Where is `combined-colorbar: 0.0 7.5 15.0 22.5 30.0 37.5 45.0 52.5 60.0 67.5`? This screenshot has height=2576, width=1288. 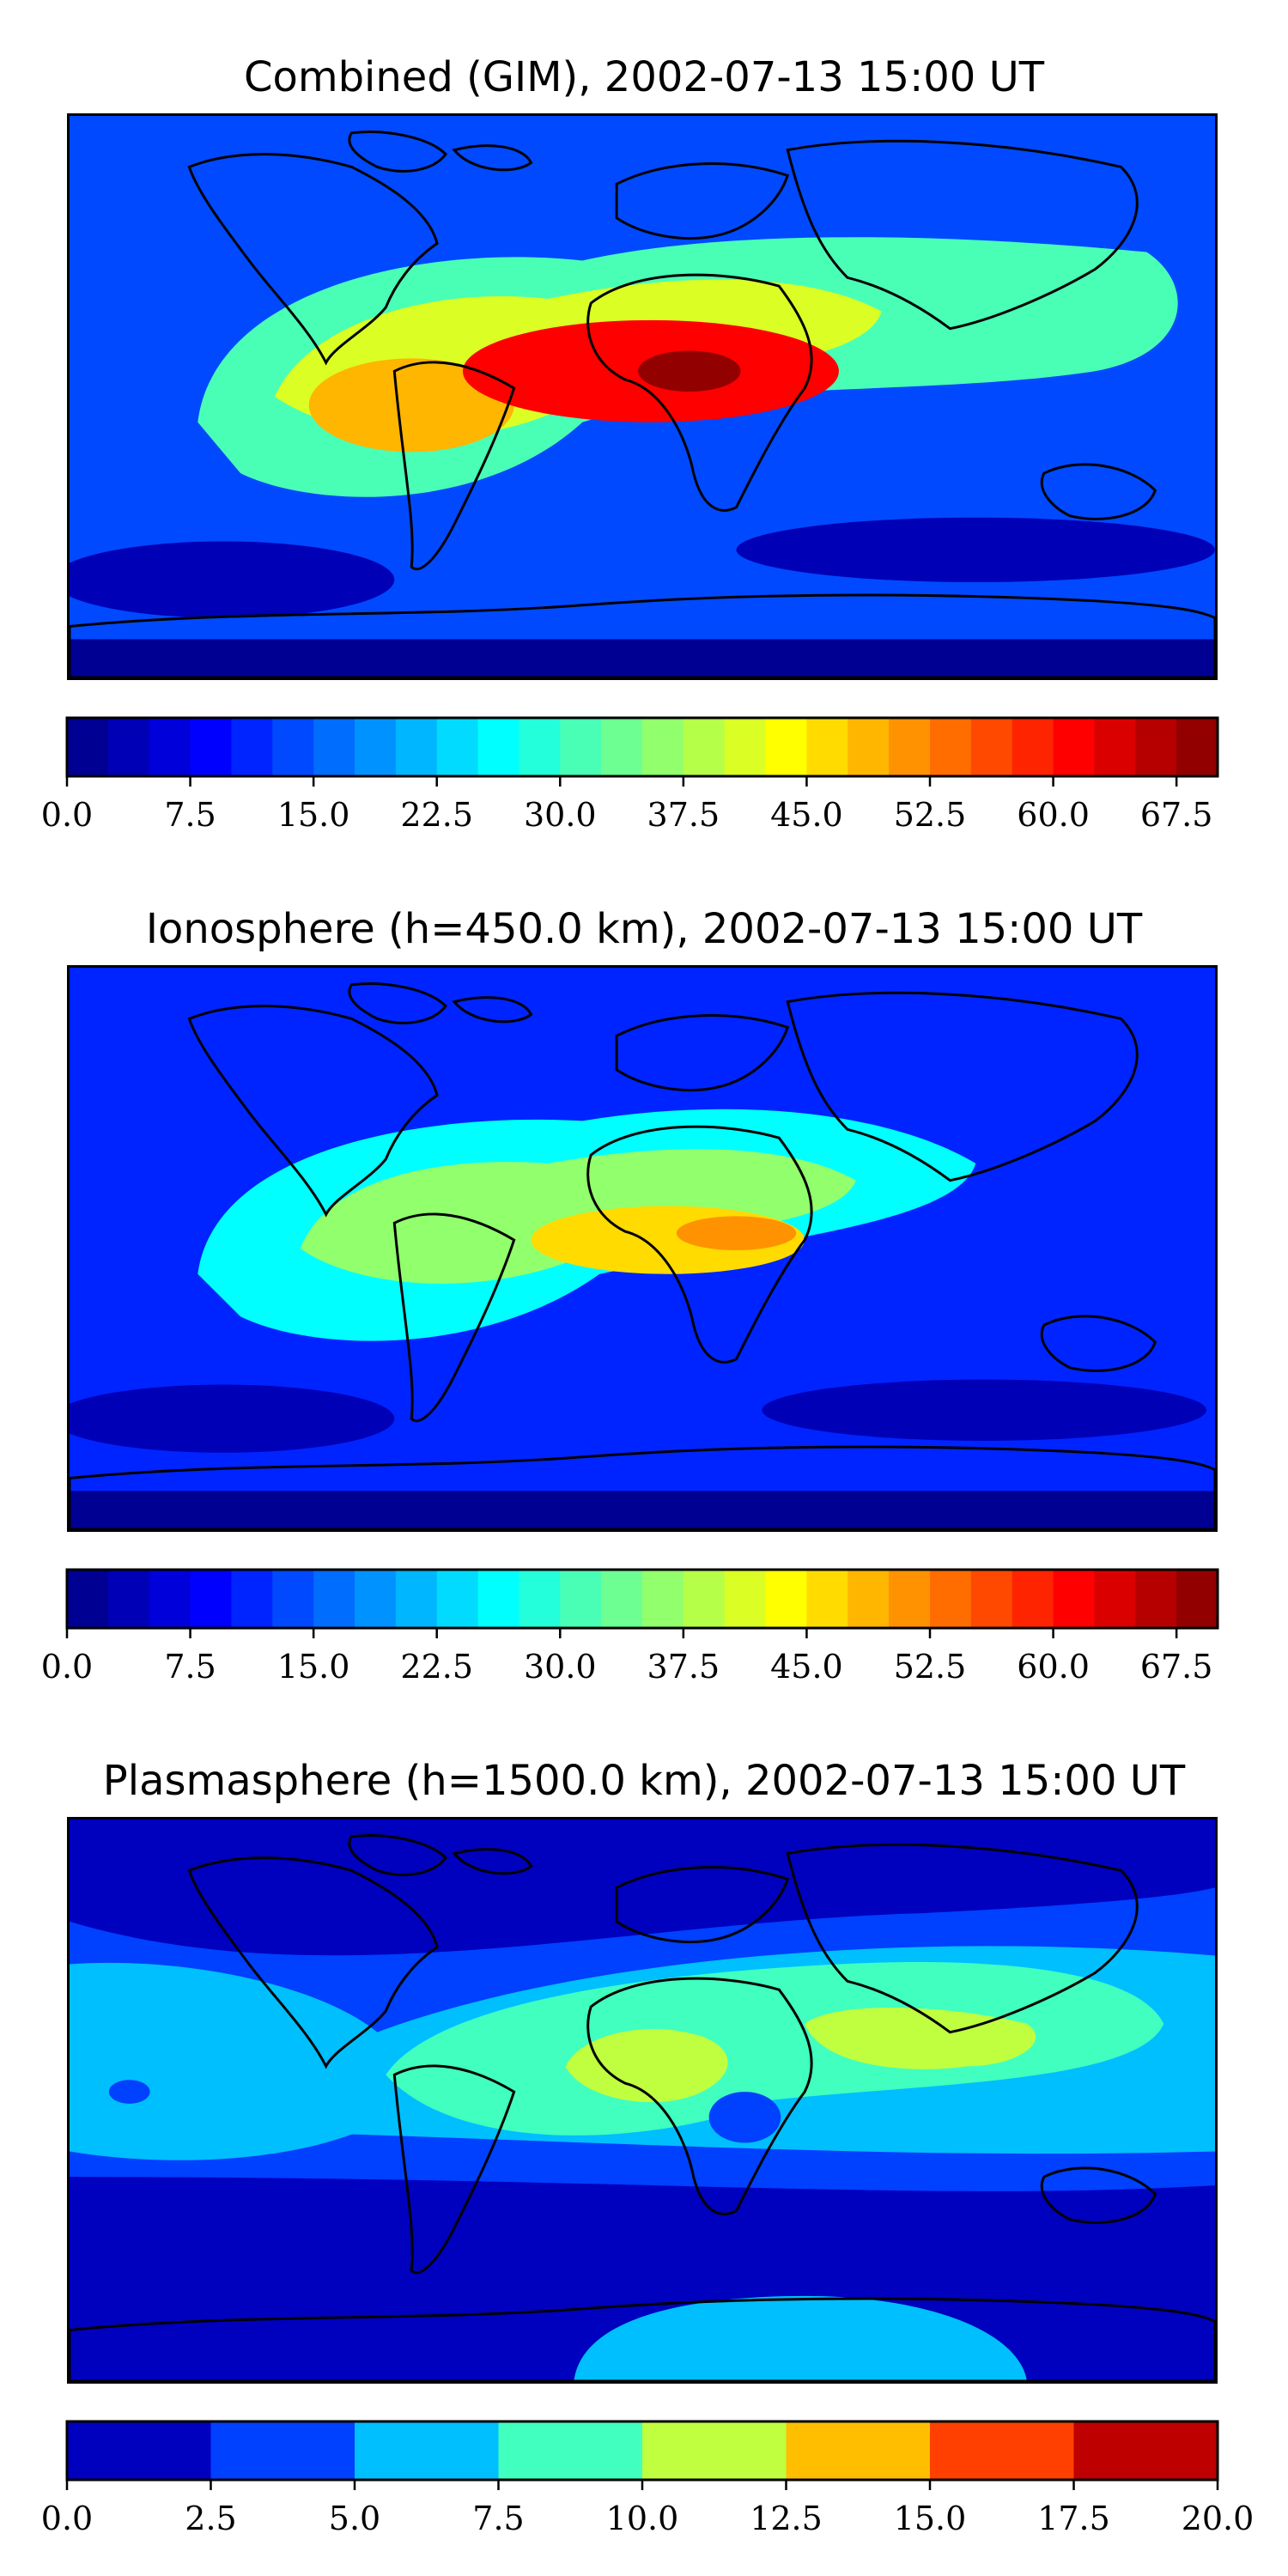 combined-colorbar: 0.0 7.5 15.0 22.5 30.0 37.5 45.0 52.5 60.0 67.5 is located at coordinates (630, 775).